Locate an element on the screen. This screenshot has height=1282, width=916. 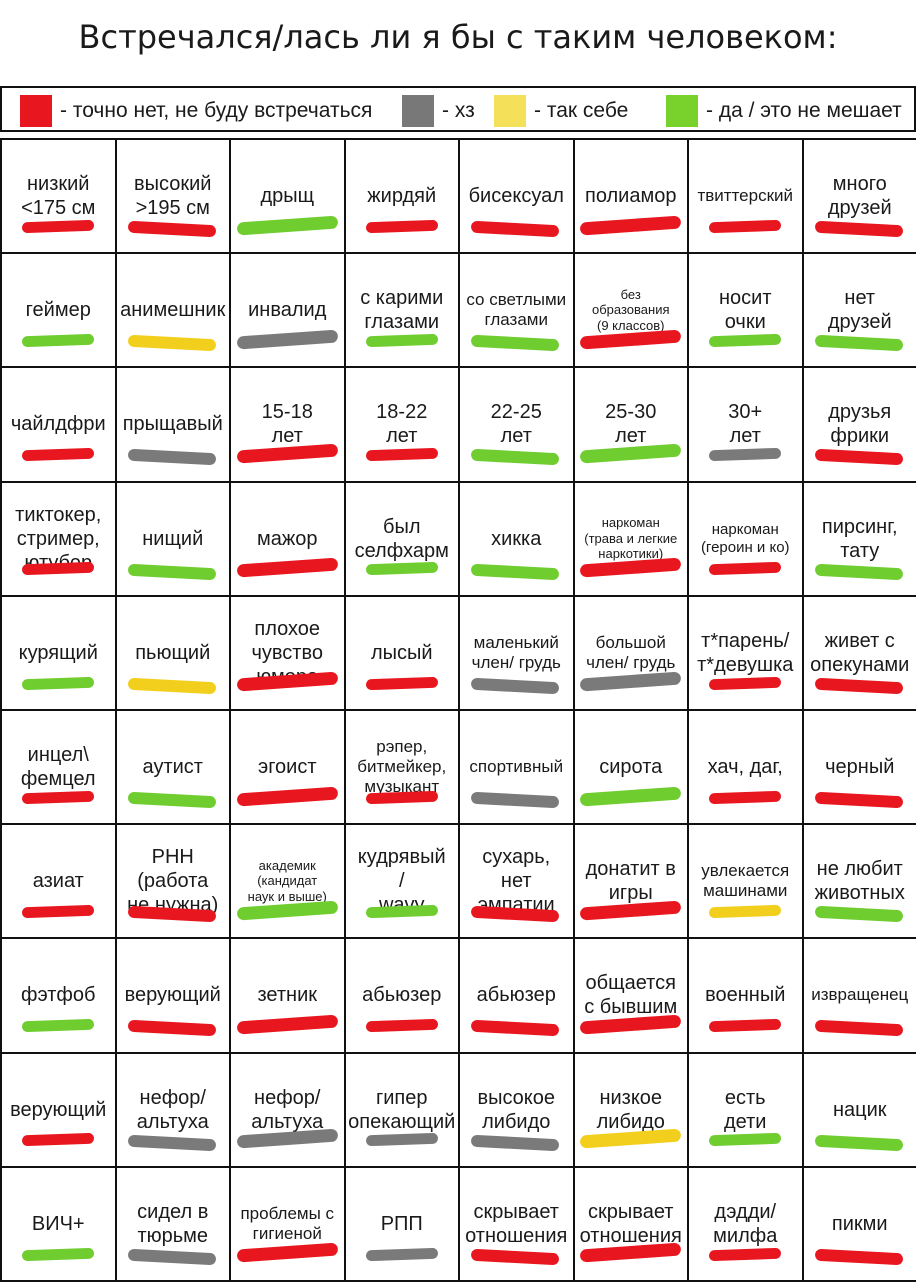
grid-cell: т*парень/ т*девушка is located at coordinates (745, 653).